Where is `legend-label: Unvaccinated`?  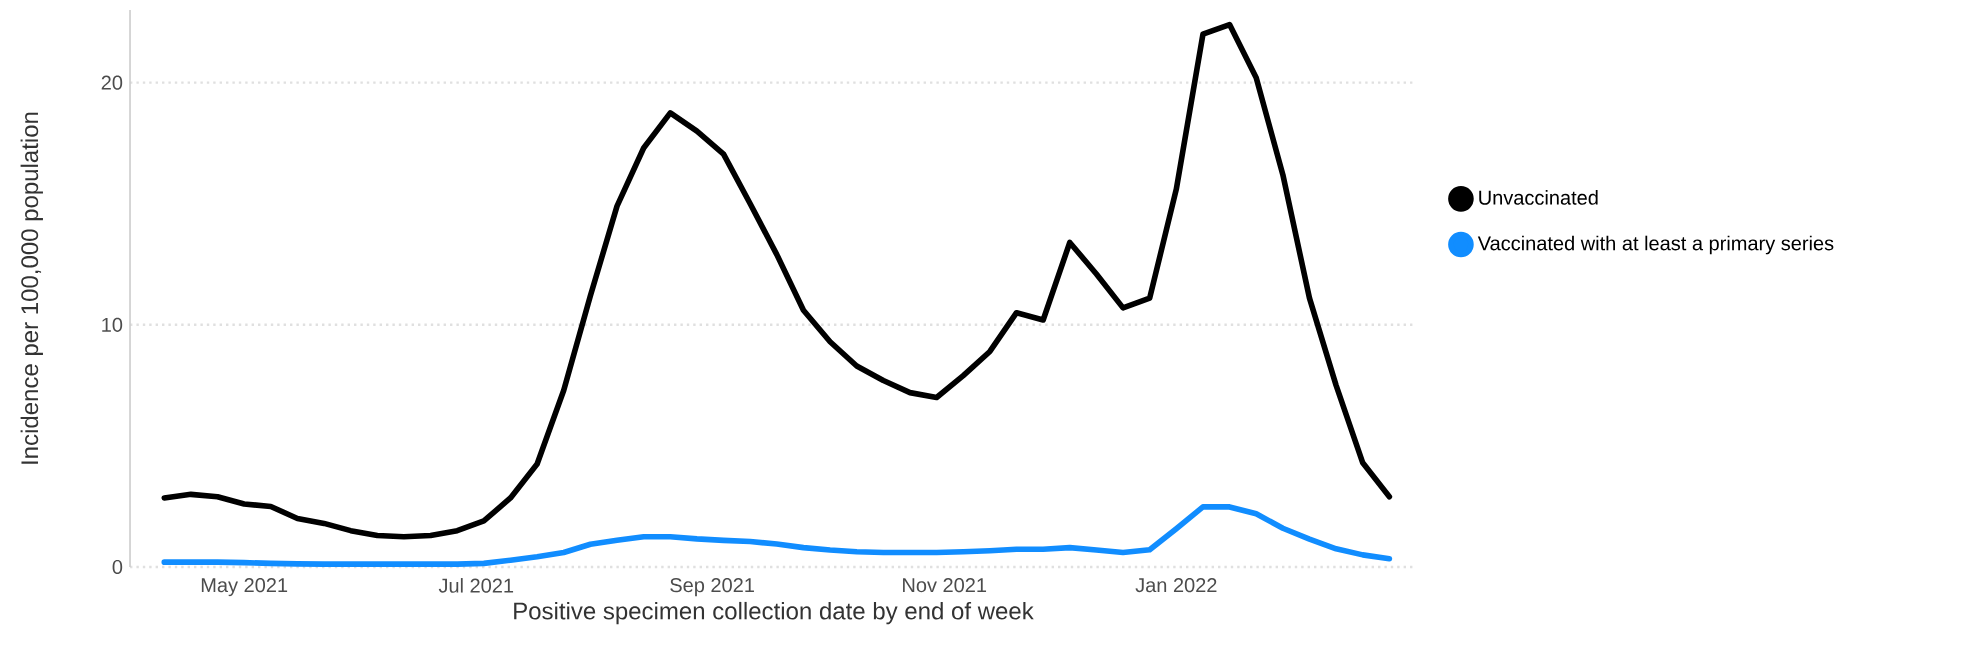
legend-label: Unvaccinated is located at coordinates (1538, 197).